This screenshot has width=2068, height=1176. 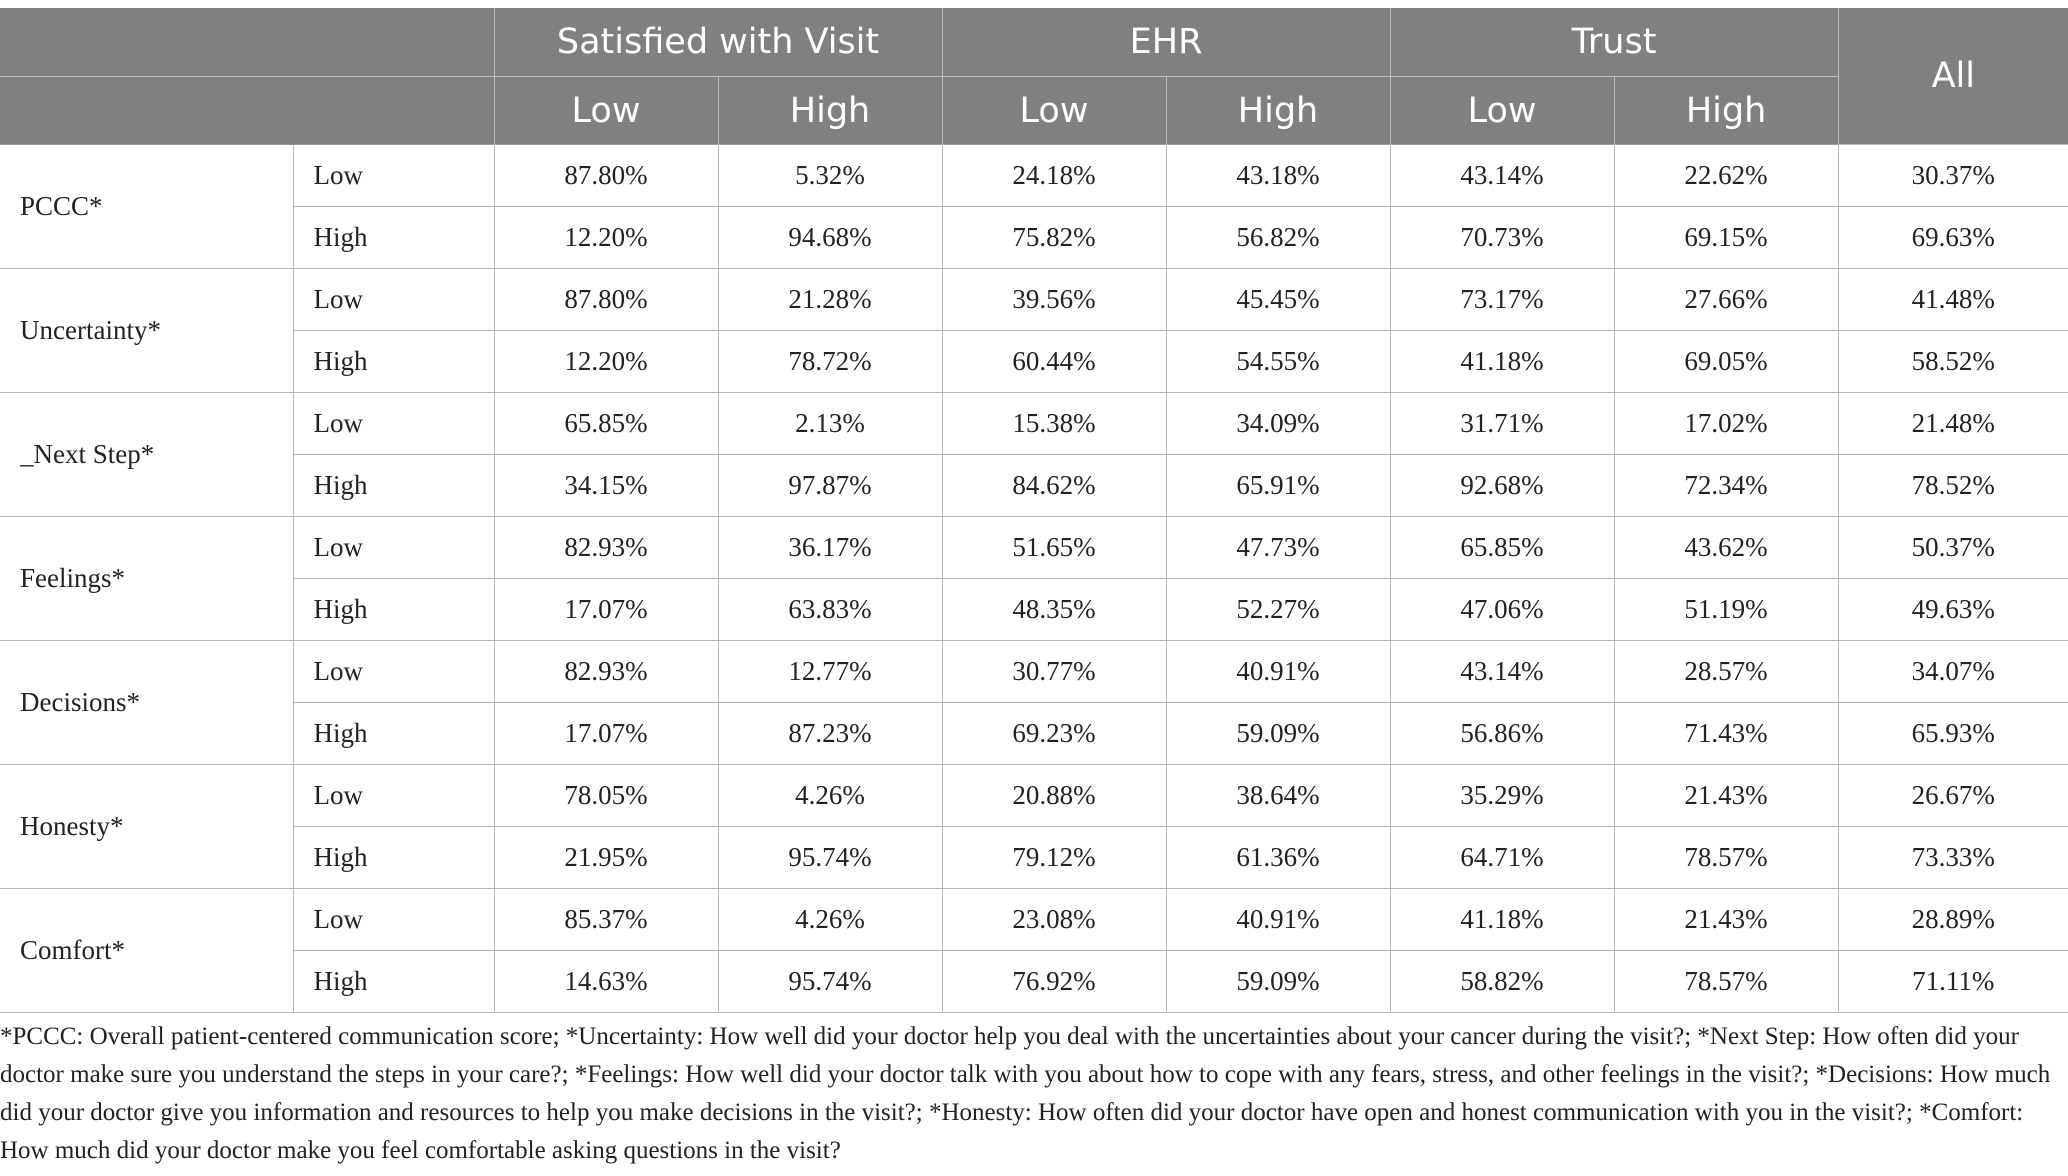 What do you see at coordinates (146, 206) in the screenshot?
I see `measure-label: PCCC*` at bounding box center [146, 206].